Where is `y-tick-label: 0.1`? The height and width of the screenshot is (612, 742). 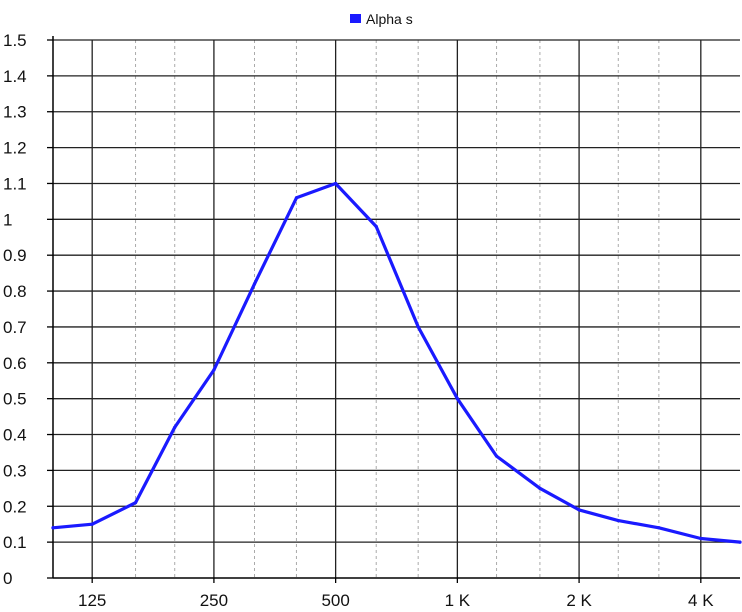 y-tick-label: 0.1 is located at coordinates (15, 542).